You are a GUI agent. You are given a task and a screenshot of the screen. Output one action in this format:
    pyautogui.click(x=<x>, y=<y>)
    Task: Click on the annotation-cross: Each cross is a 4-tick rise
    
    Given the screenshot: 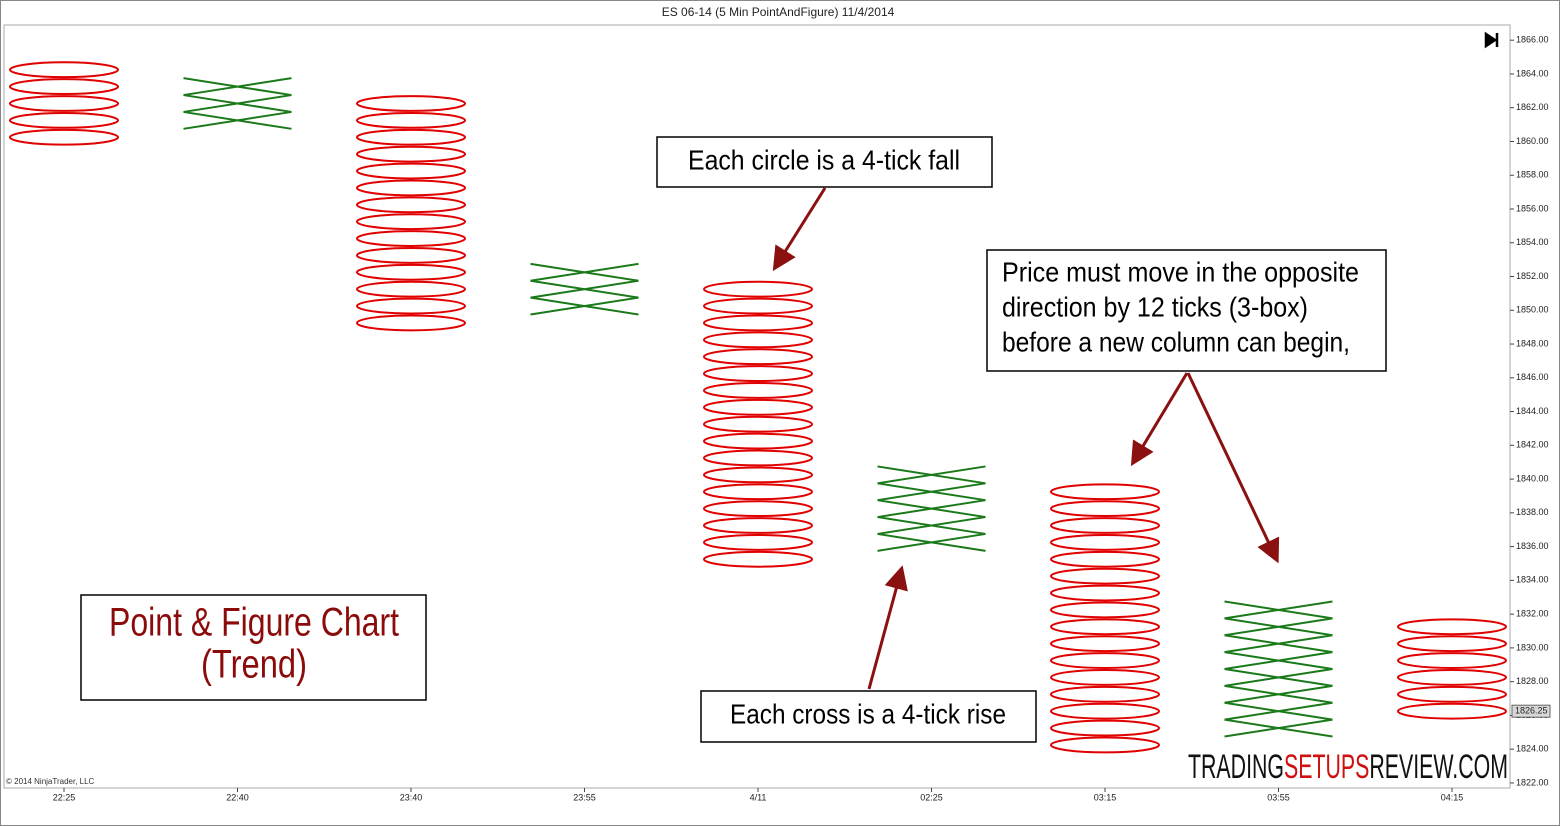 What is the action you would take?
    pyautogui.click(x=868, y=654)
    